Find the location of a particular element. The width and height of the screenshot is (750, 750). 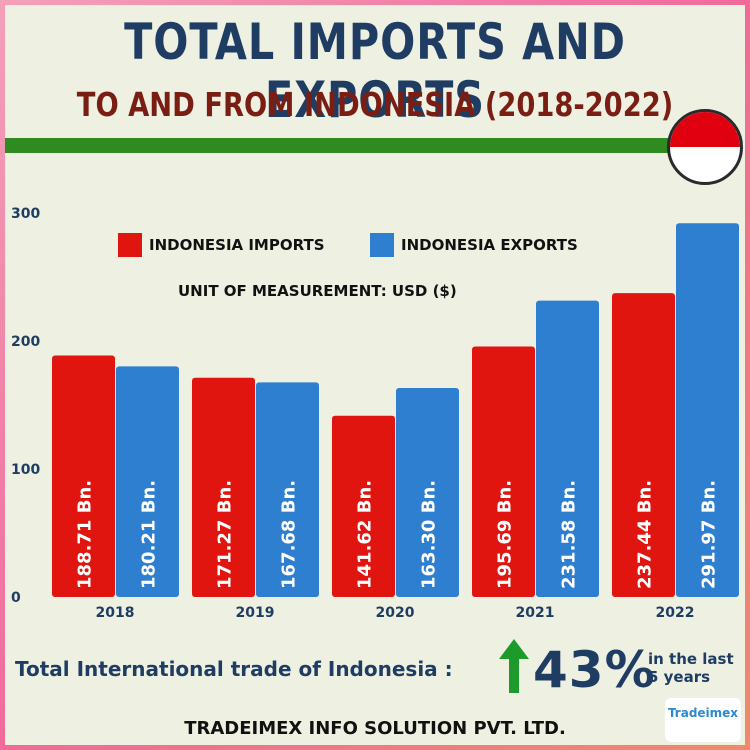

legend-item-imports: INDONESIA IMPORTS is located at coordinates (221, 245).